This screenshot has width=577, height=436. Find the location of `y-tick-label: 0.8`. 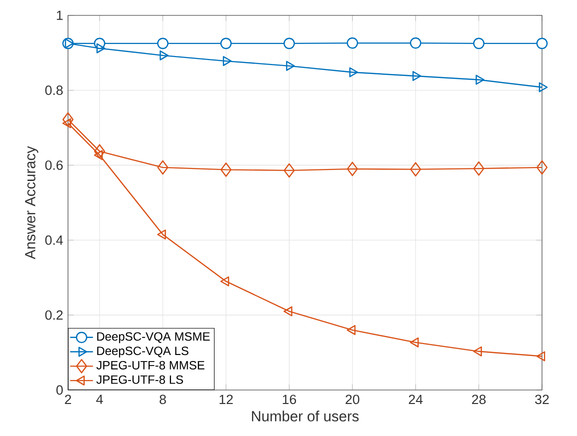

y-tick-label: 0.8 is located at coordinates (54, 90).